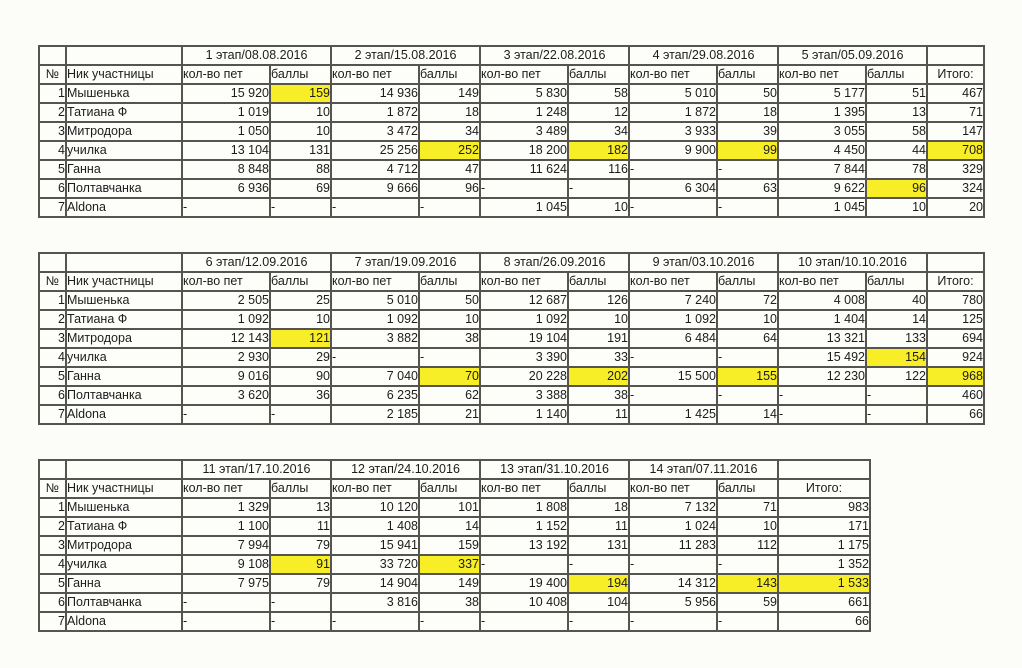 This screenshot has height=668, width=1022. I want to click on total-cell: 324, so click(955, 188).